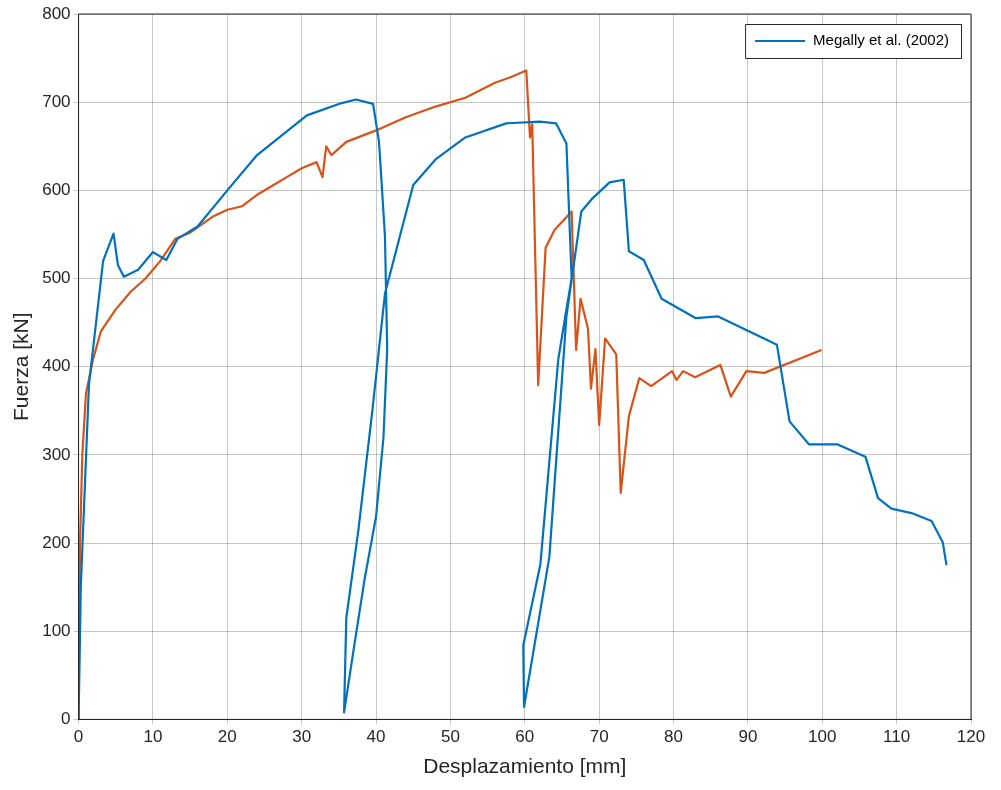 The image size is (1001, 790). Describe the element at coordinates (56, 542) in the screenshot. I see `y-tick-label: 200` at that location.